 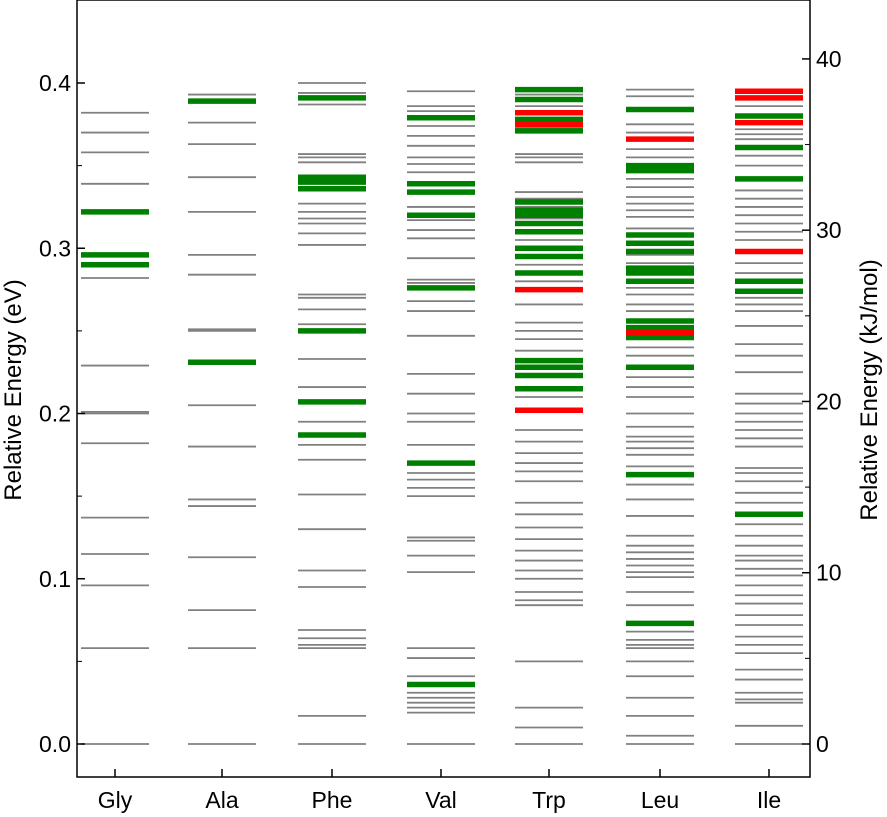 What do you see at coordinates (869, 389) in the screenshot?
I see `y-axis-label-right: Relative Energy (kJ/mol)` at bounding box center [869, 389].